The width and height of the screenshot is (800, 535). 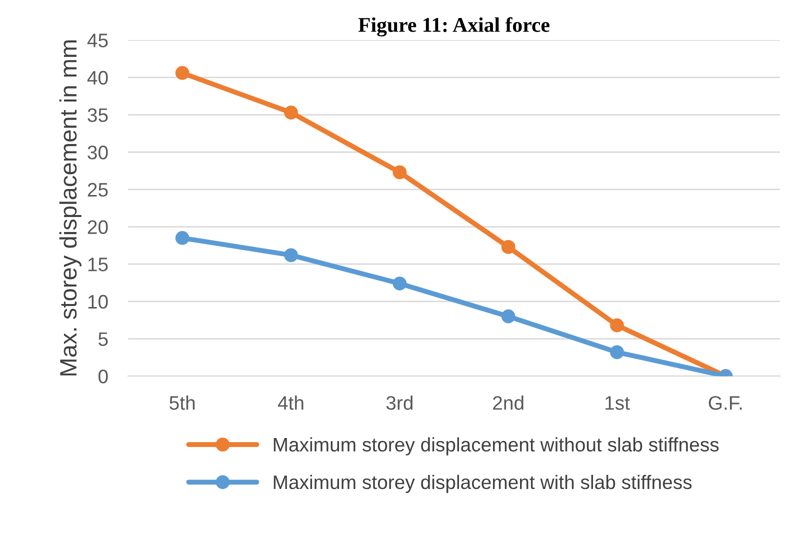 What do you see at coordinates (97, 41) in the screenshot?
I see `y-tick-label: 45` at bounding box center [97, 41].